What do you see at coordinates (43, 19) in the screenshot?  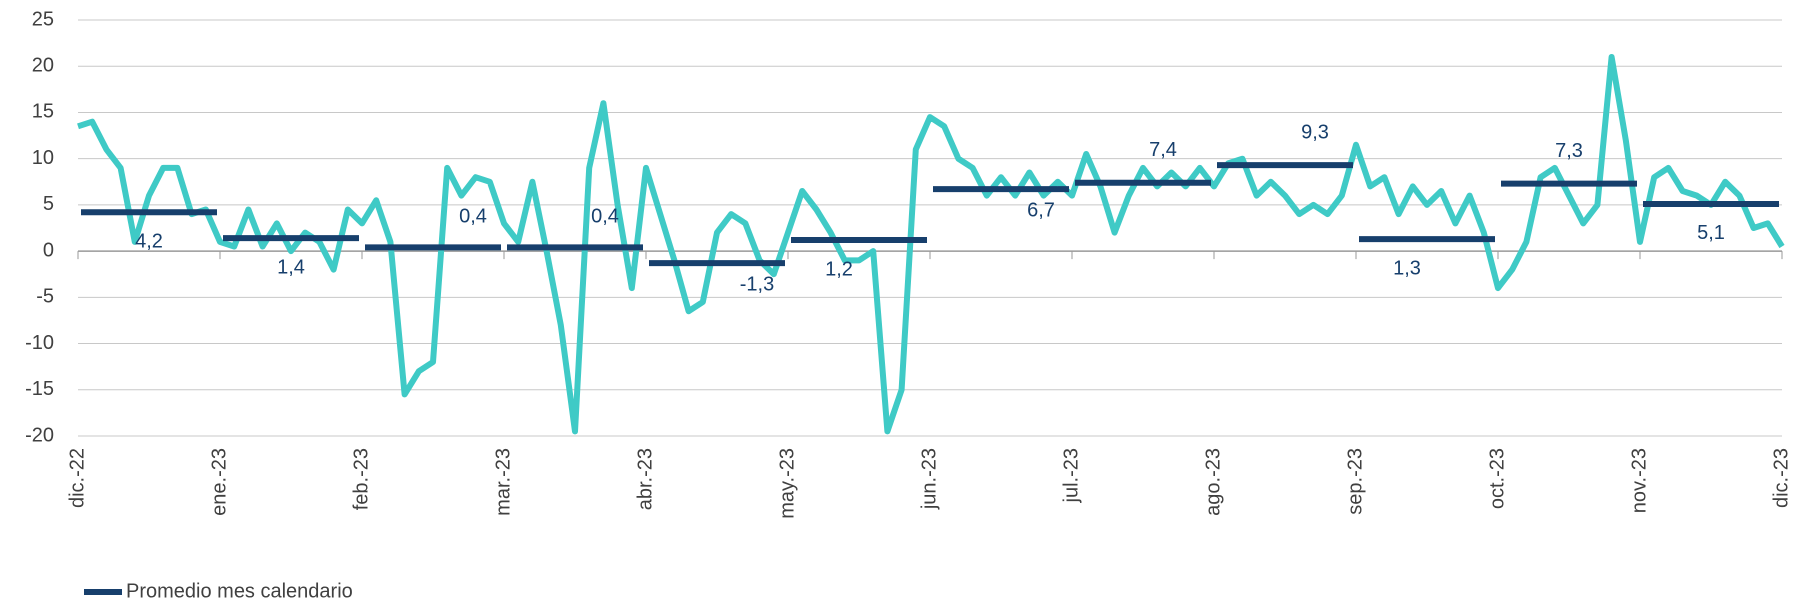 I see `y-tick-label: 25` at bounding box center [43, 19].